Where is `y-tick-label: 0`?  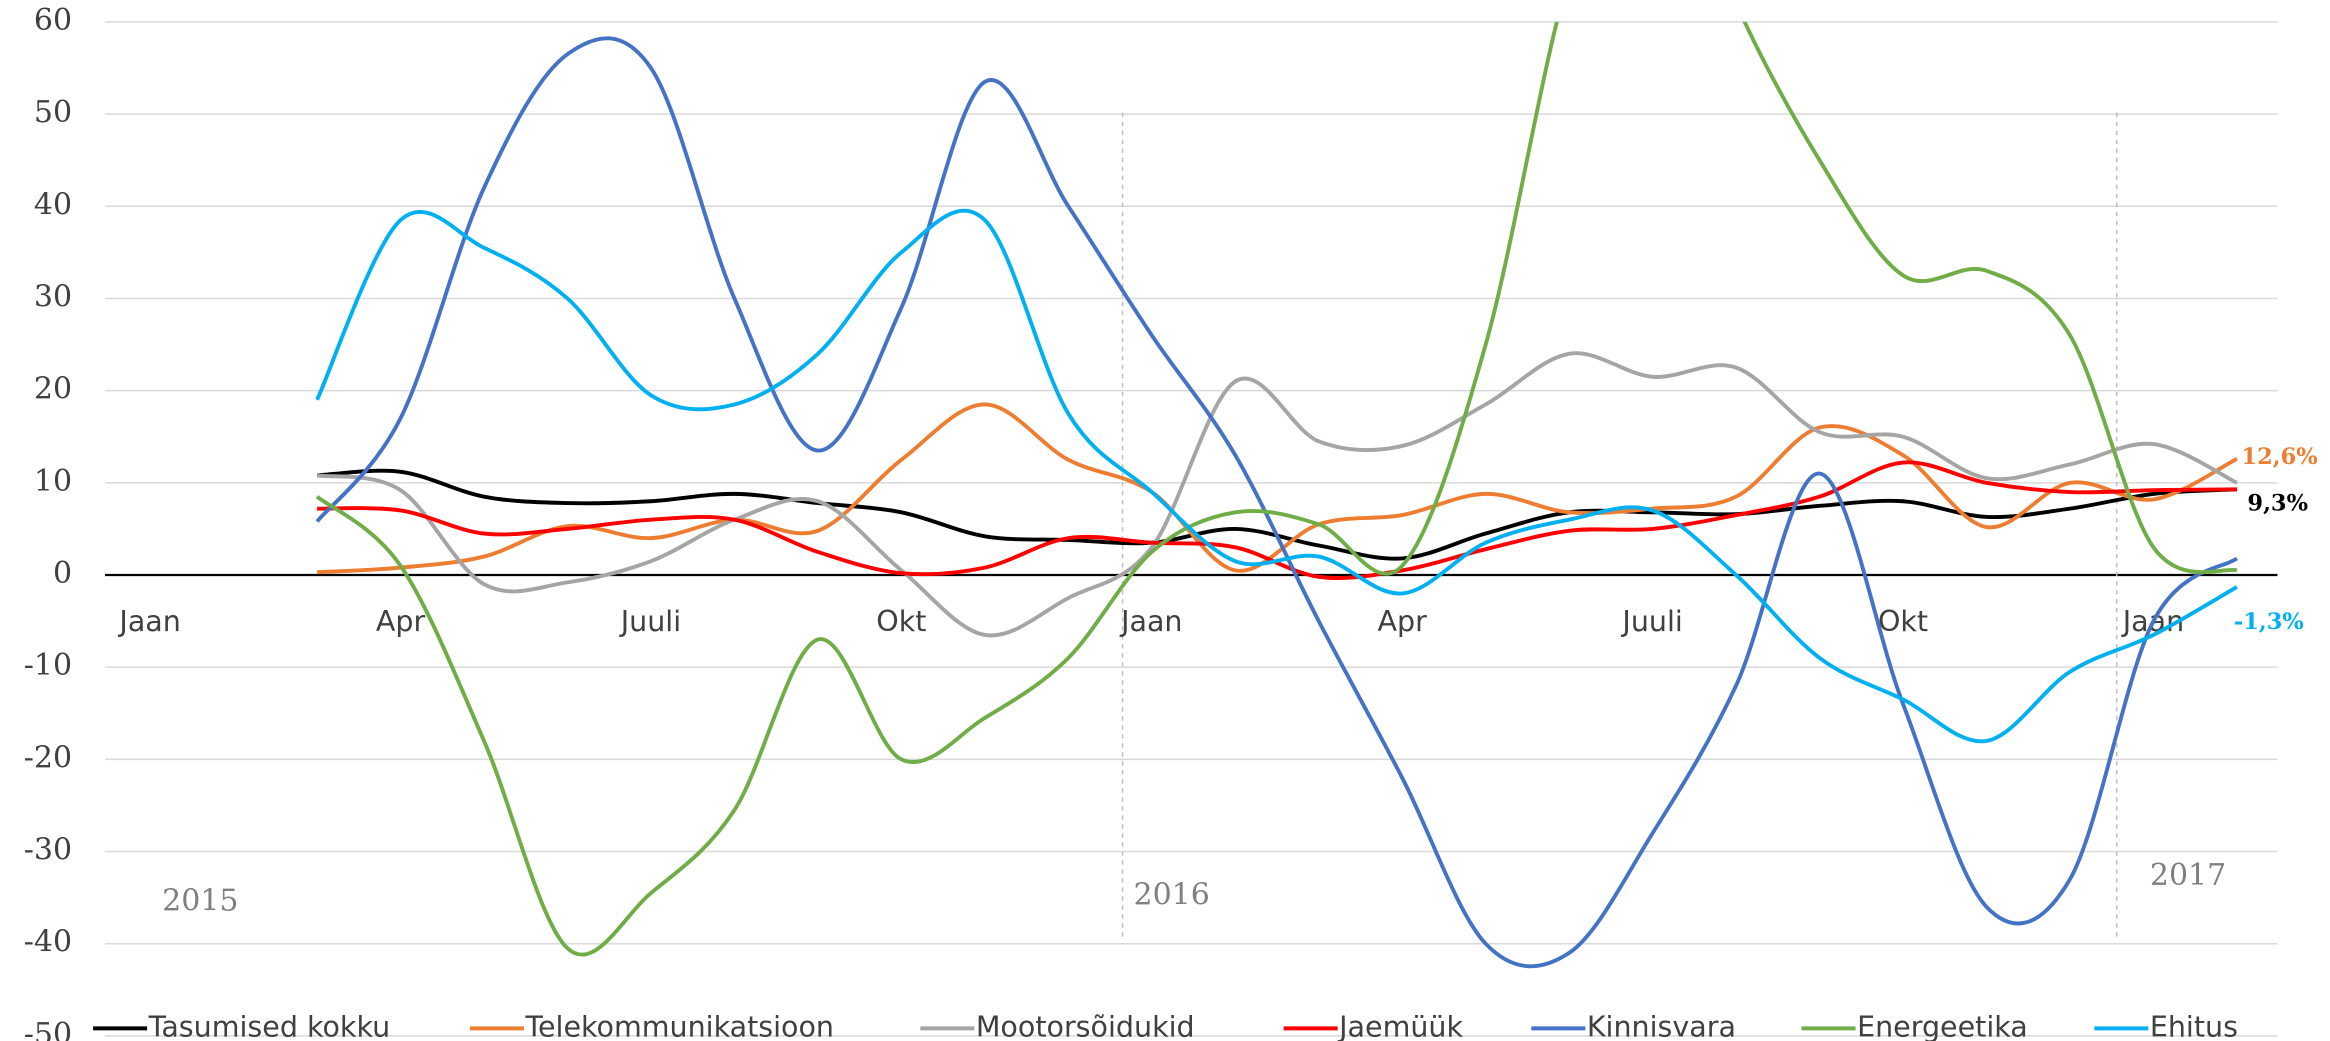 y-tick-label: 0 is located at coordinates (62, 573).